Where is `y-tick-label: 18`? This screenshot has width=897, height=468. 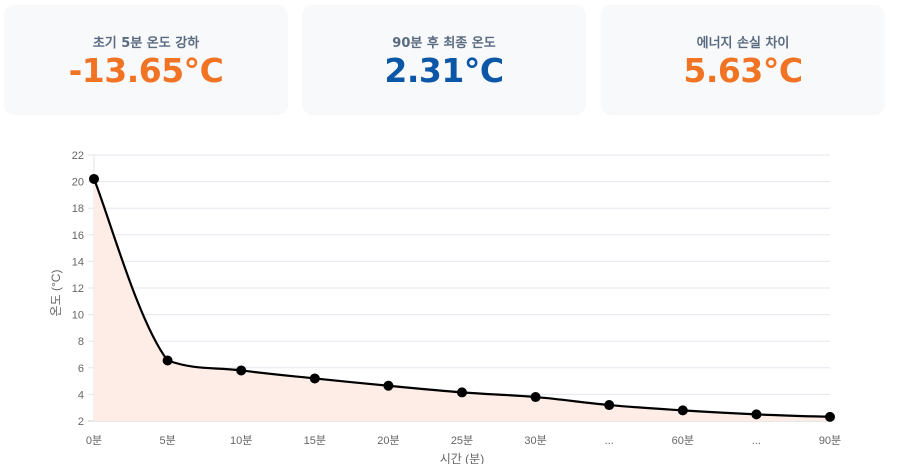
y-tick-label: 18 is located at coordinates (78, 209).